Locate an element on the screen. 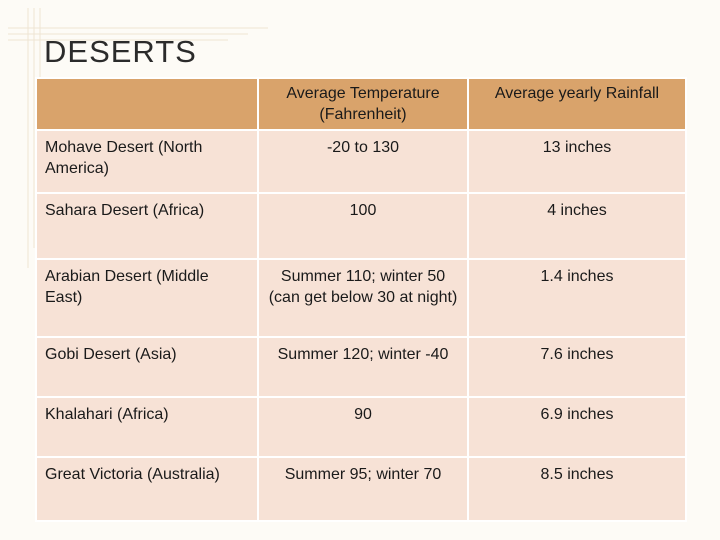 The width and height of the screenshot is (720, 540). slide-title: DESERTS is located at coordinates (120, 51).